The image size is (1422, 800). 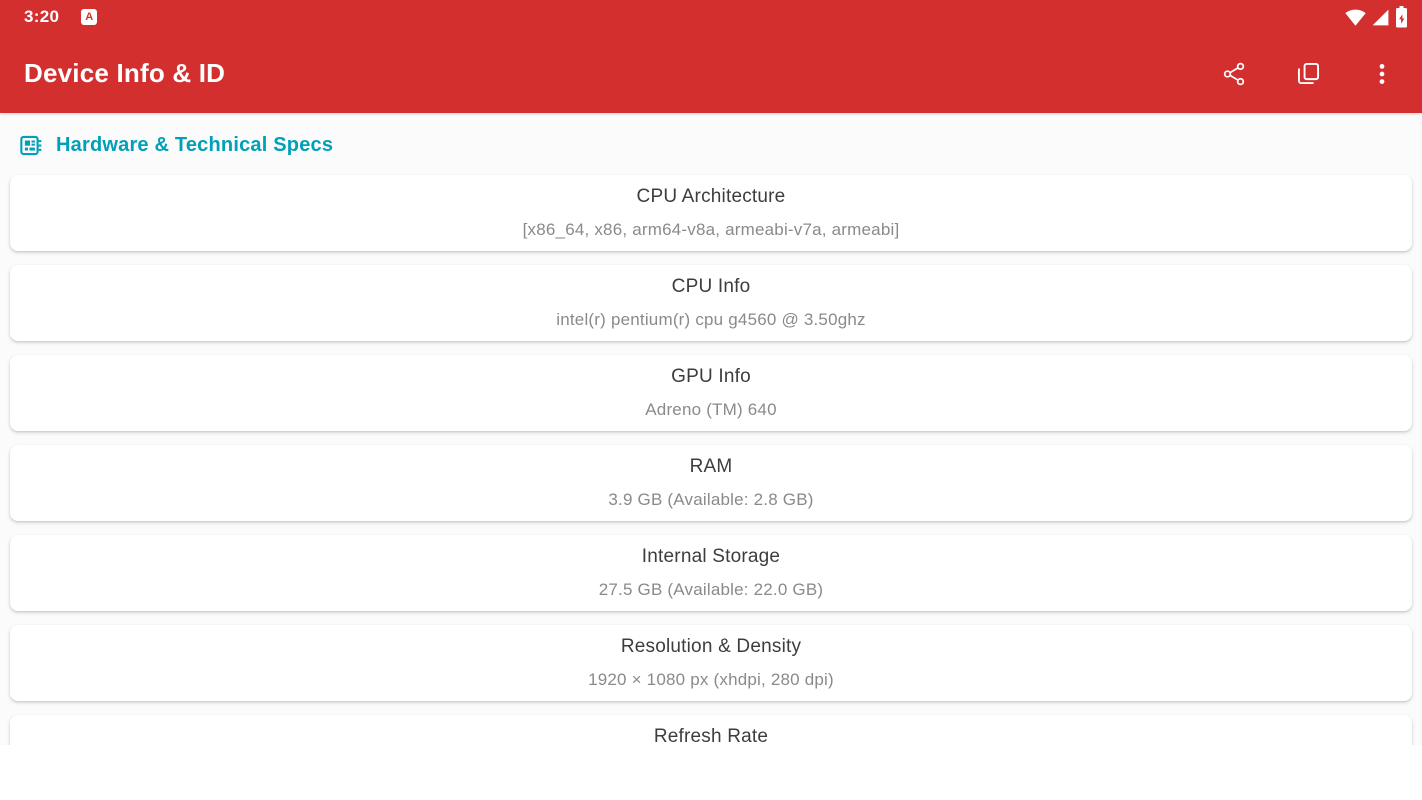 I want to click on battery-charging-icon, so click(x=1401, y=17).